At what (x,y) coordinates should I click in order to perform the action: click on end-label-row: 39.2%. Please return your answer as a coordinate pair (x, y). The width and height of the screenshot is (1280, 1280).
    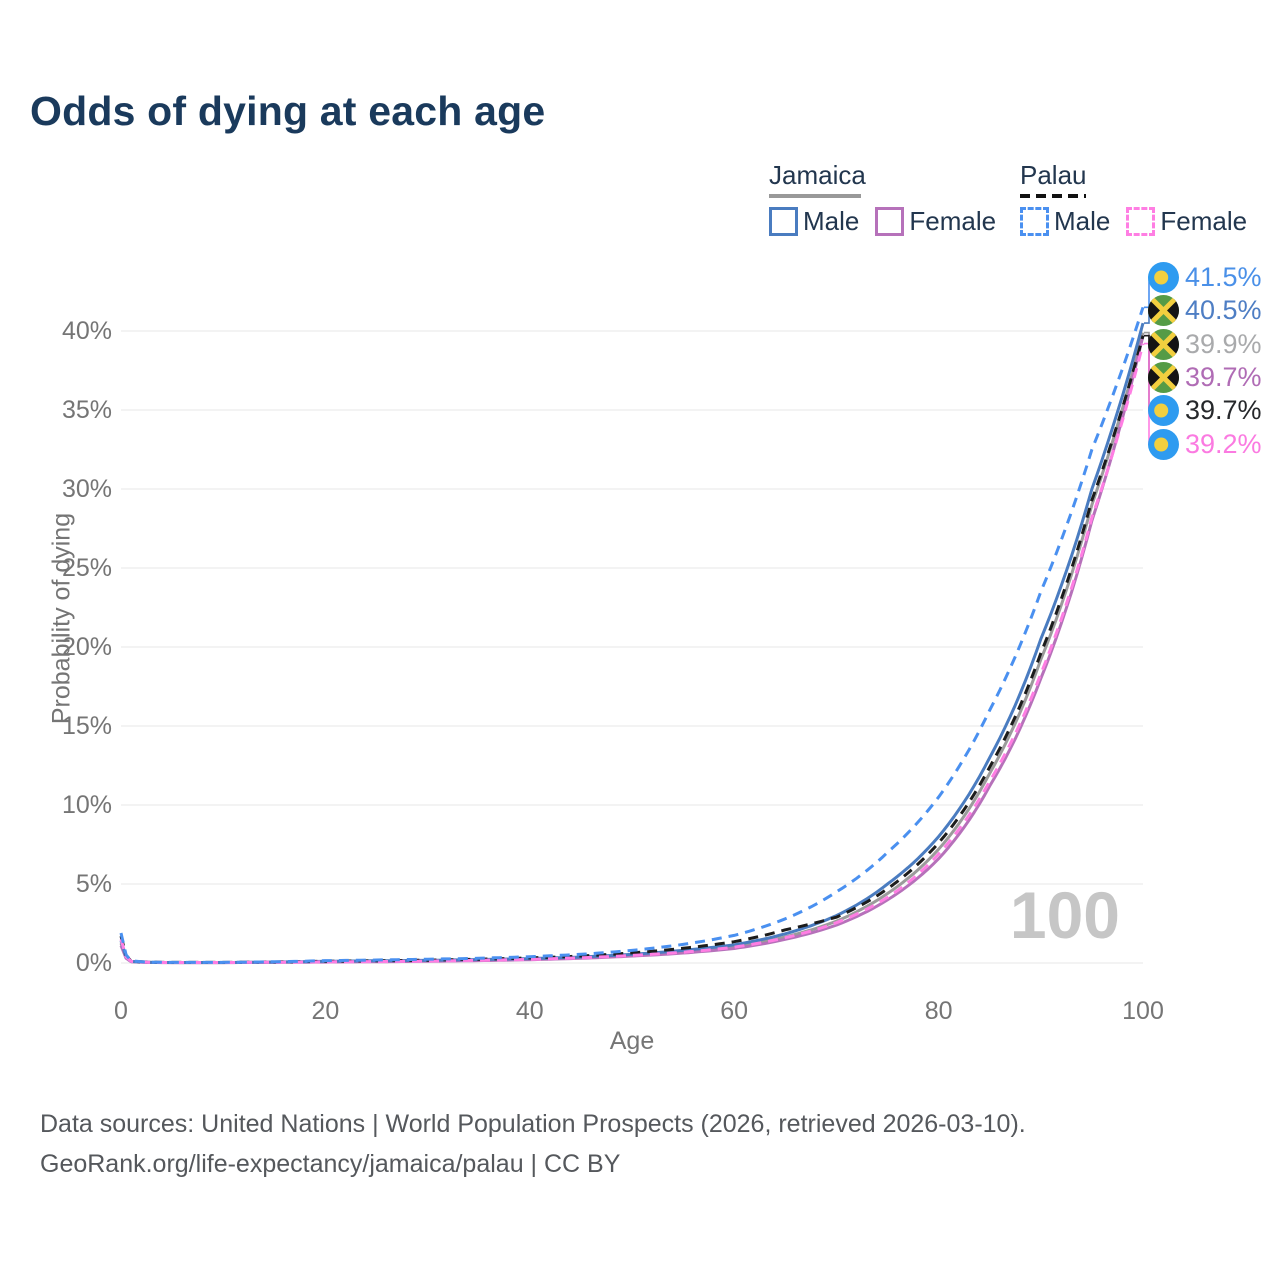
    Looking at the image, I should click on (1205, 444).